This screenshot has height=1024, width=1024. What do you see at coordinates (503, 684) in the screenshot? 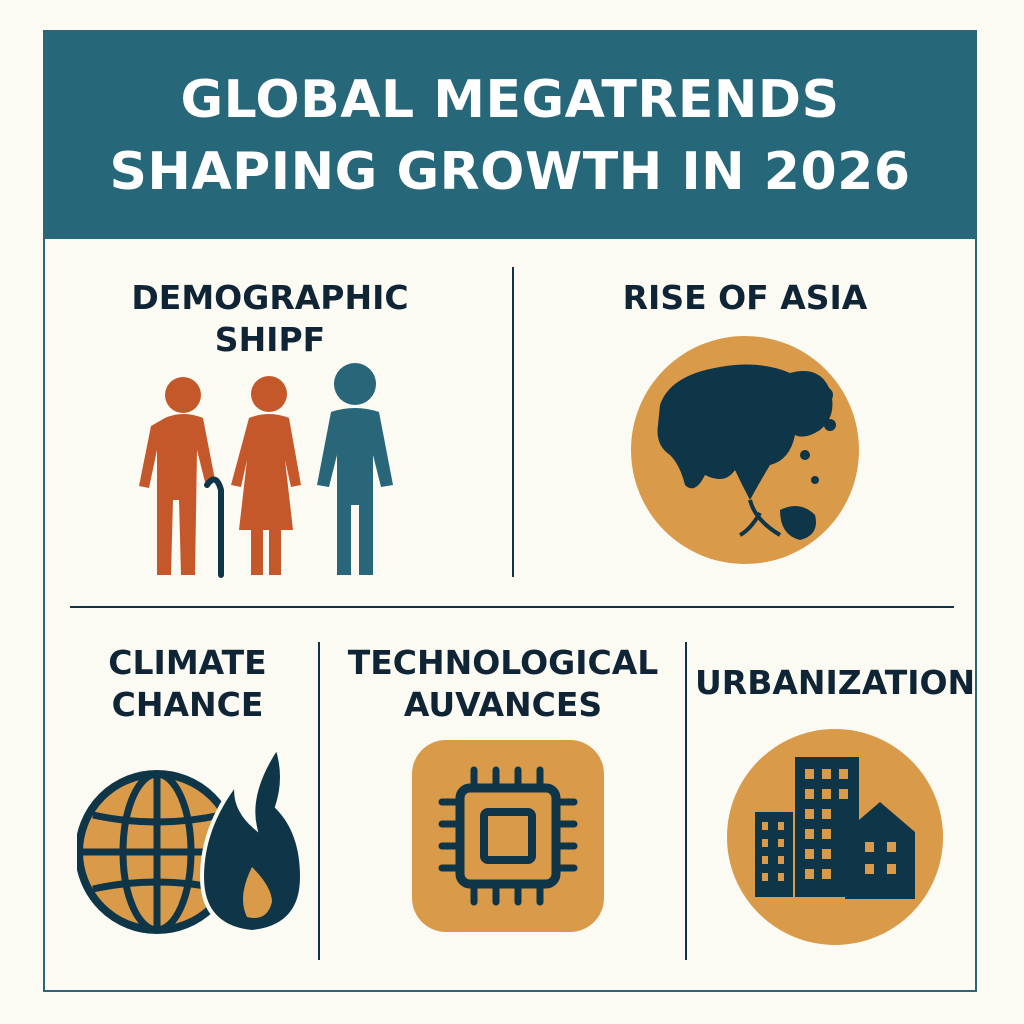
I see `trend-label-tech: TECHNOLOGICAL AUVANCES` at bounding box center [503, 684].